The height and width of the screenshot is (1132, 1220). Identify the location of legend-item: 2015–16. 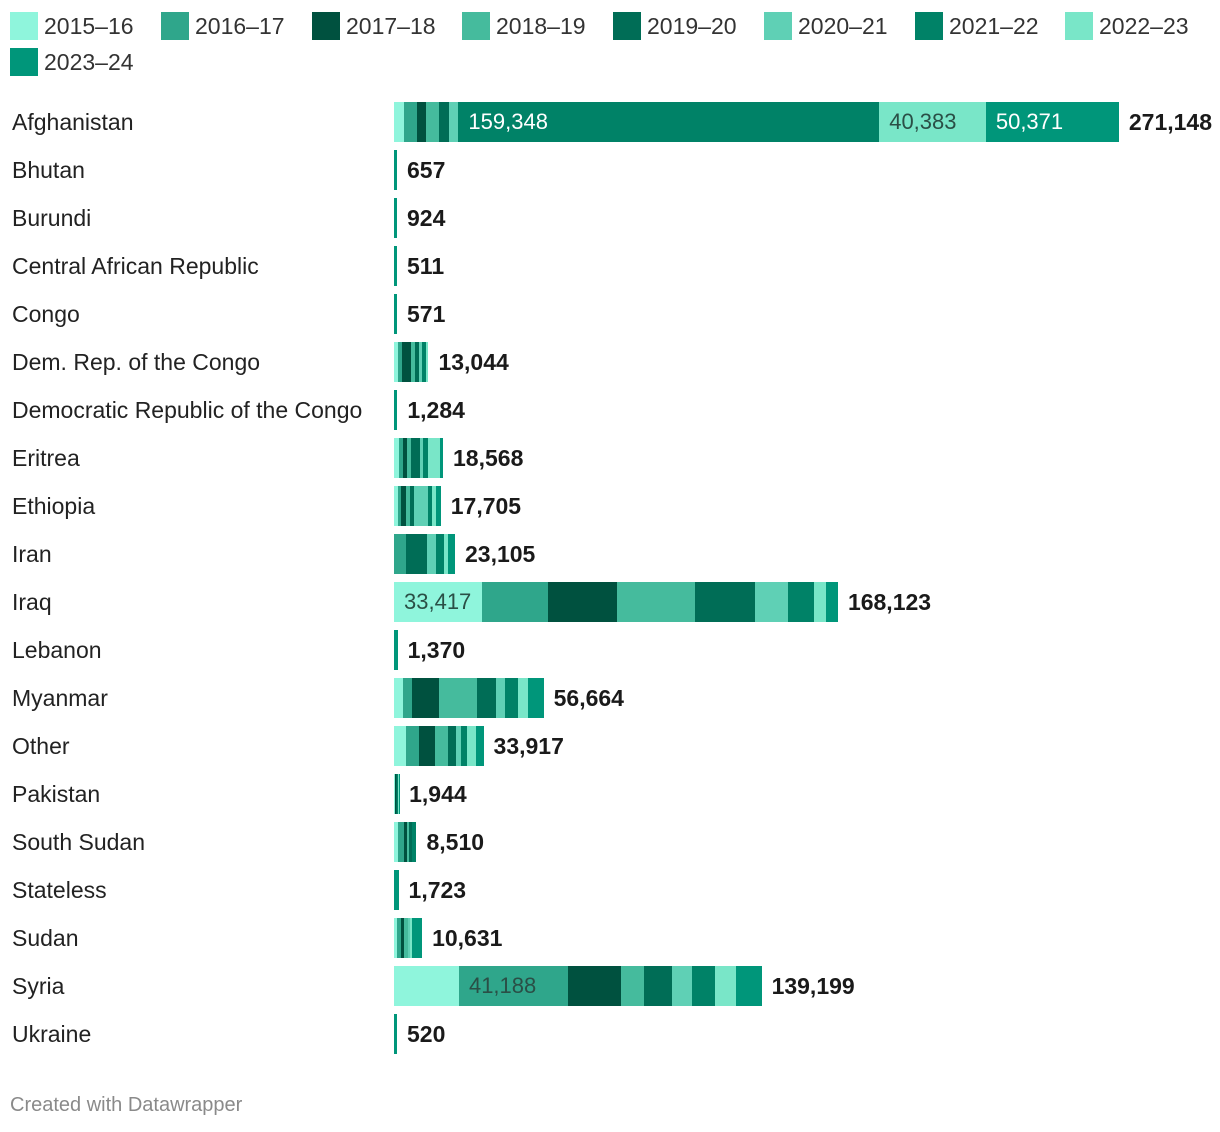
(72, 26).